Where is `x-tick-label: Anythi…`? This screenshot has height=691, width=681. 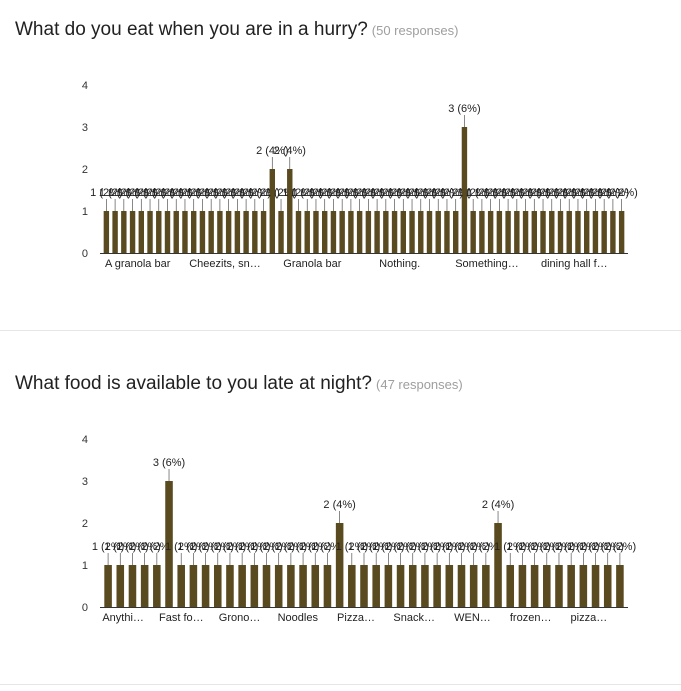 x-tick-label: Anythi… is located at coordinates (123, 618).